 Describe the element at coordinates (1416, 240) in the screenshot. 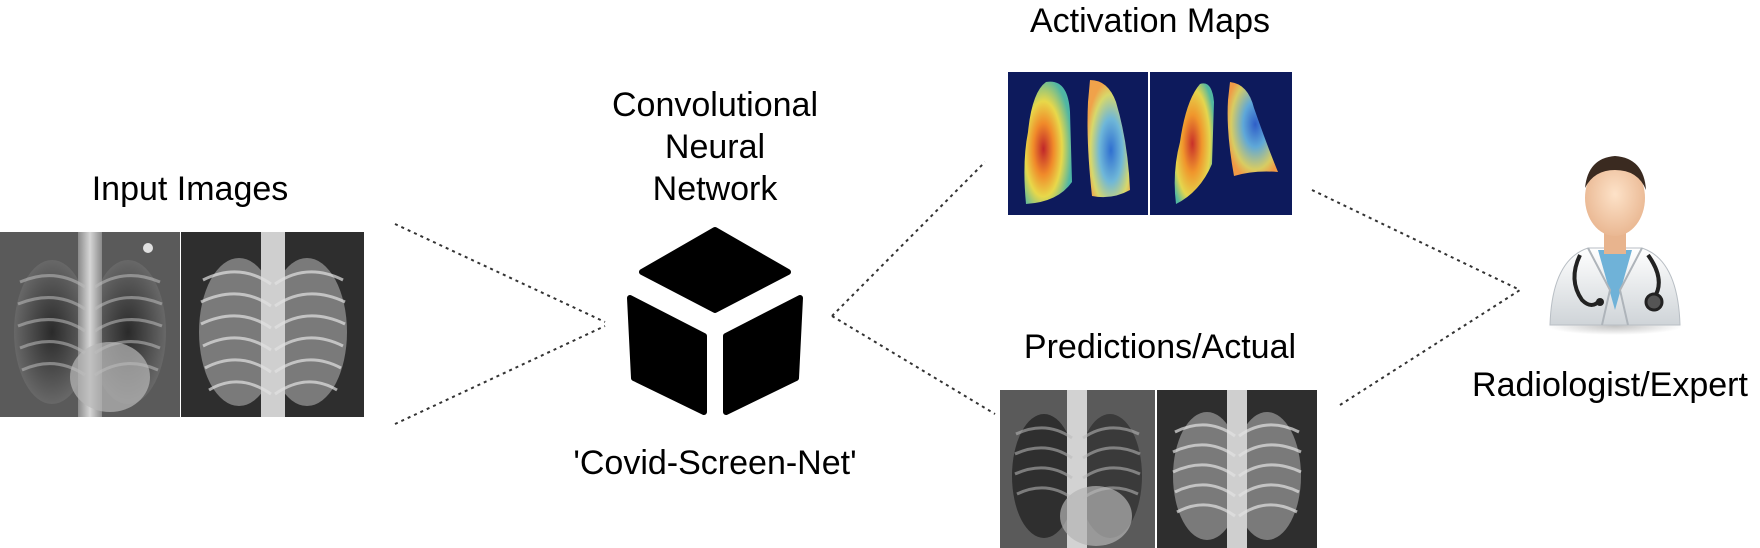

I see `connector-activation-to-expert` at that location.